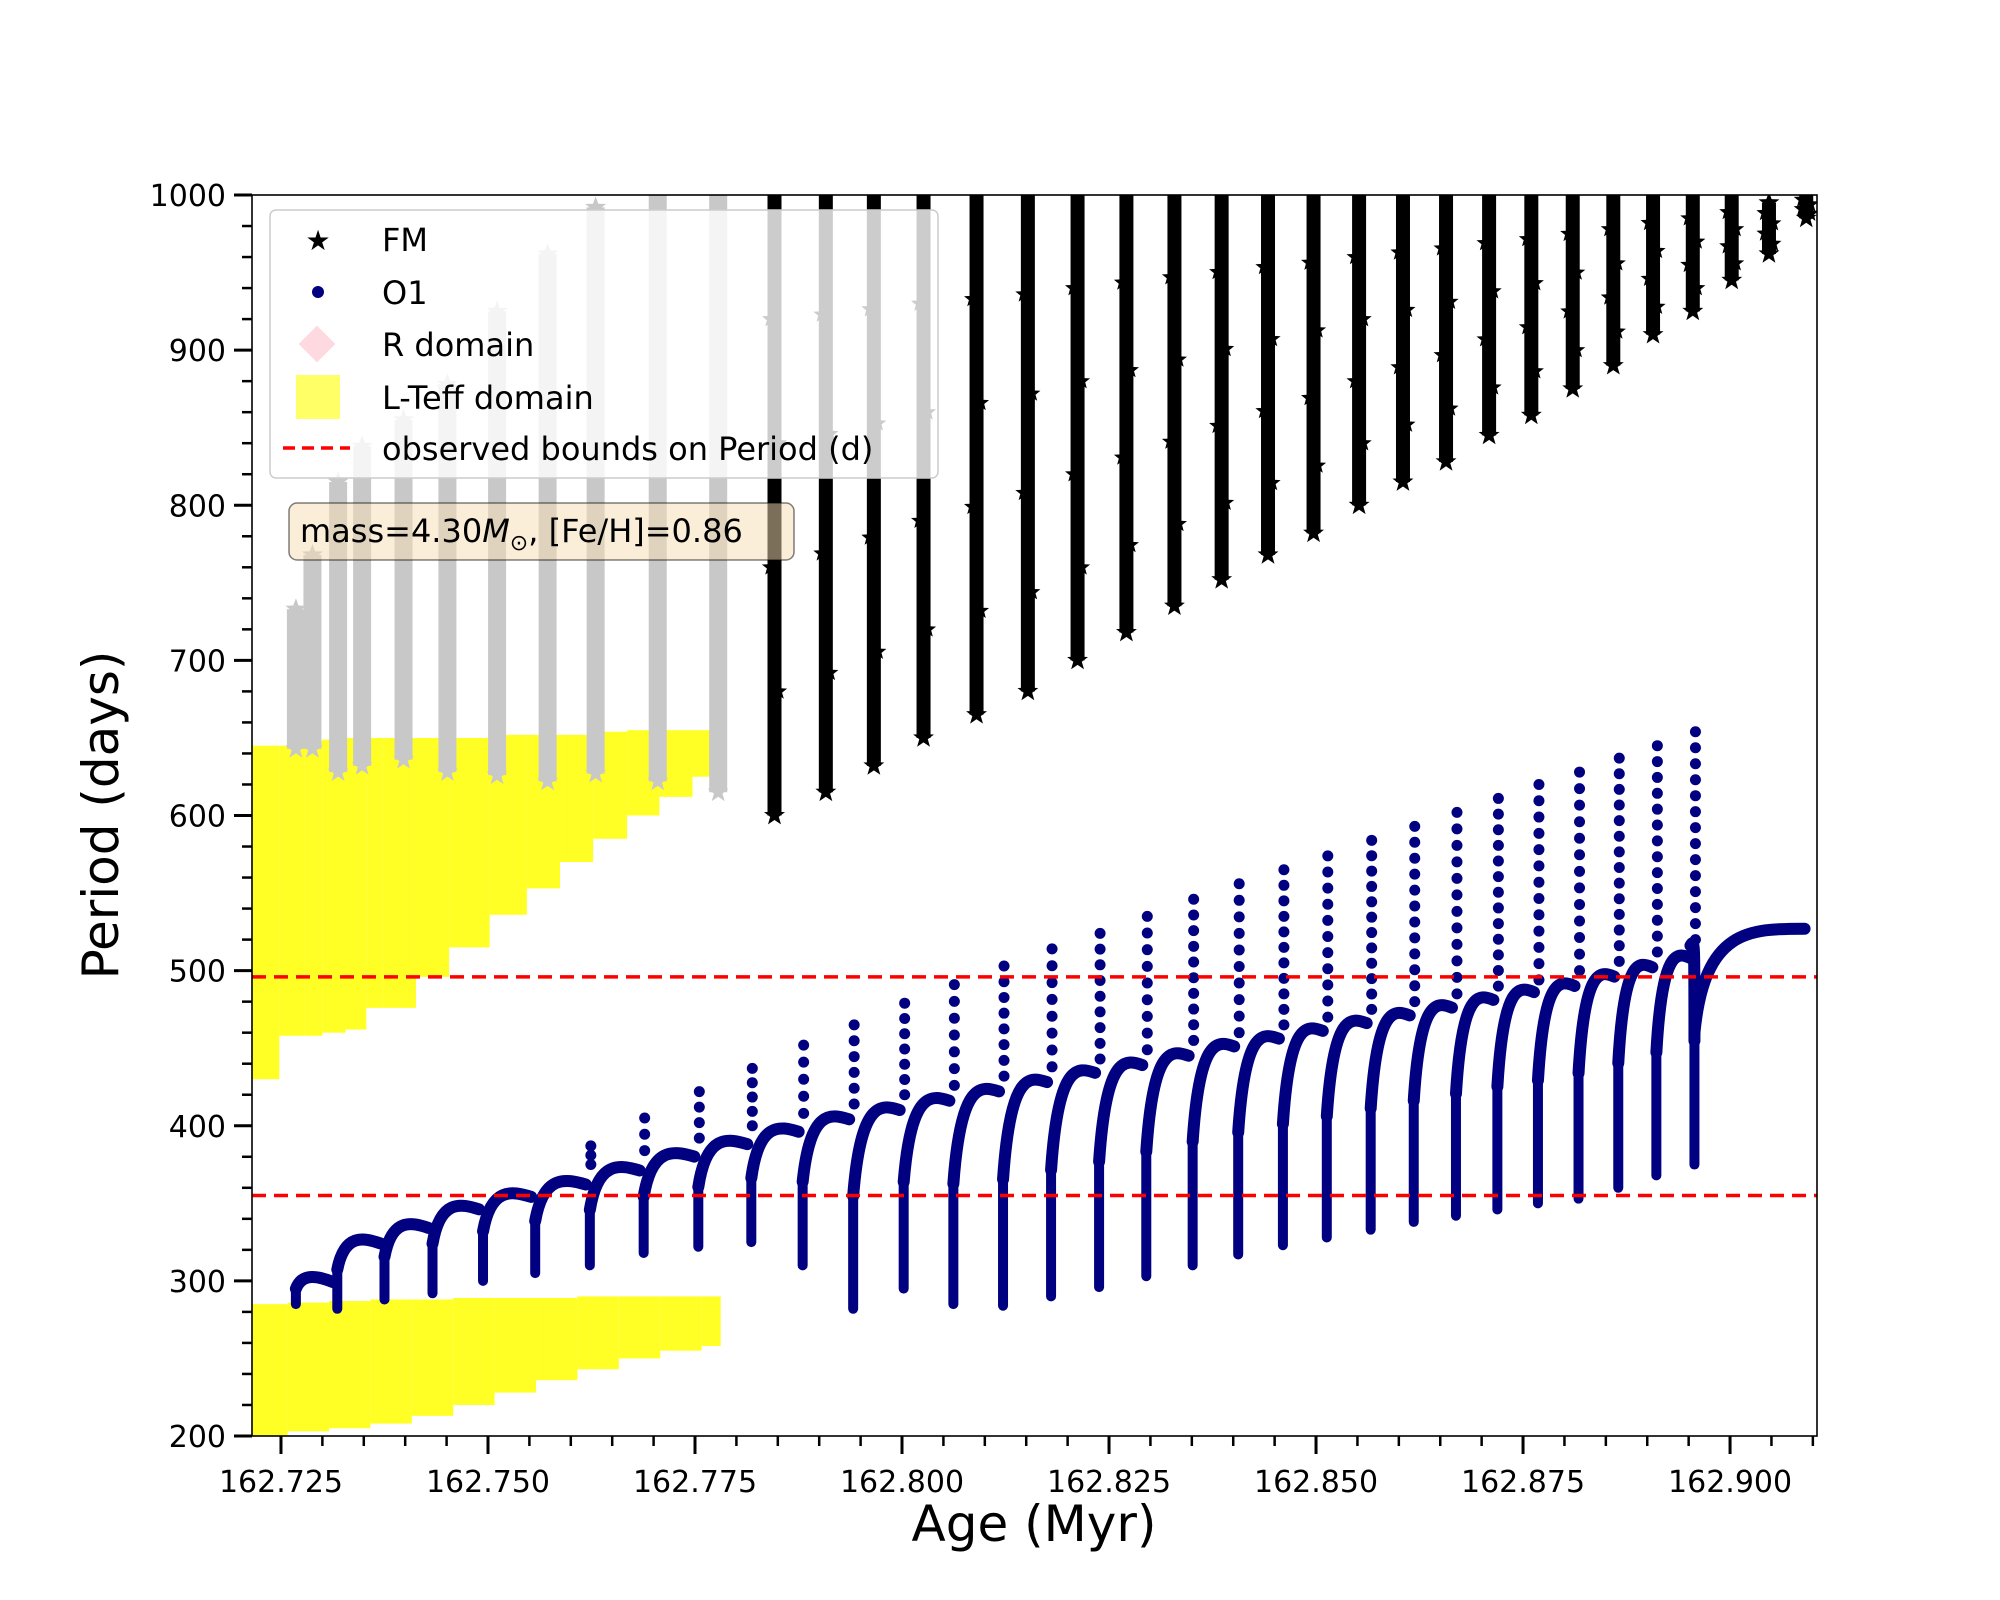 Image resolution: width=2000 pixels, height=1600 pixels. What do you see at coordinates (197, 817) in the screenshot?
I see `y-tick-label: 600` at bounding box center [197, 817].